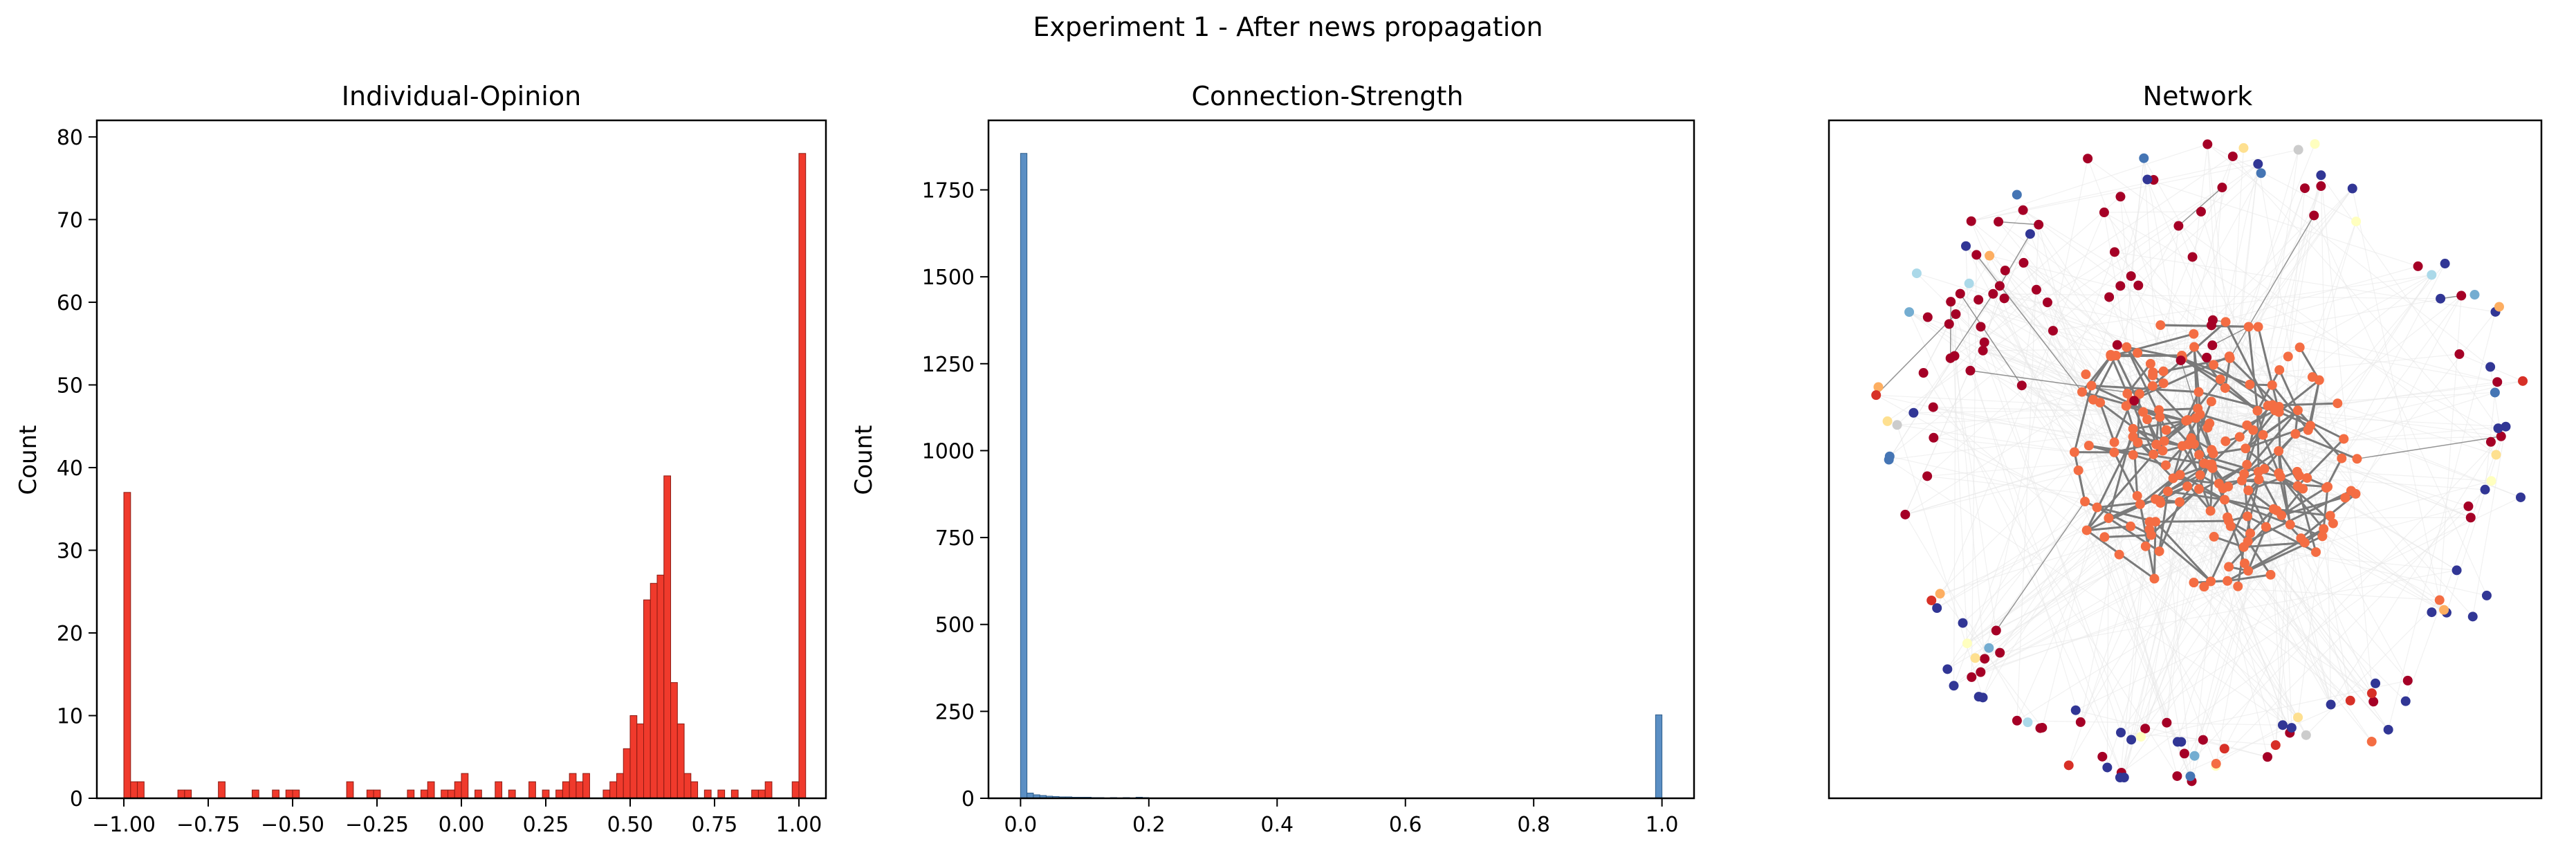 The height and width of the screenshot is (855, 2576). I want to click on opinion-xtick-label: 1.00, so click(799, 825).